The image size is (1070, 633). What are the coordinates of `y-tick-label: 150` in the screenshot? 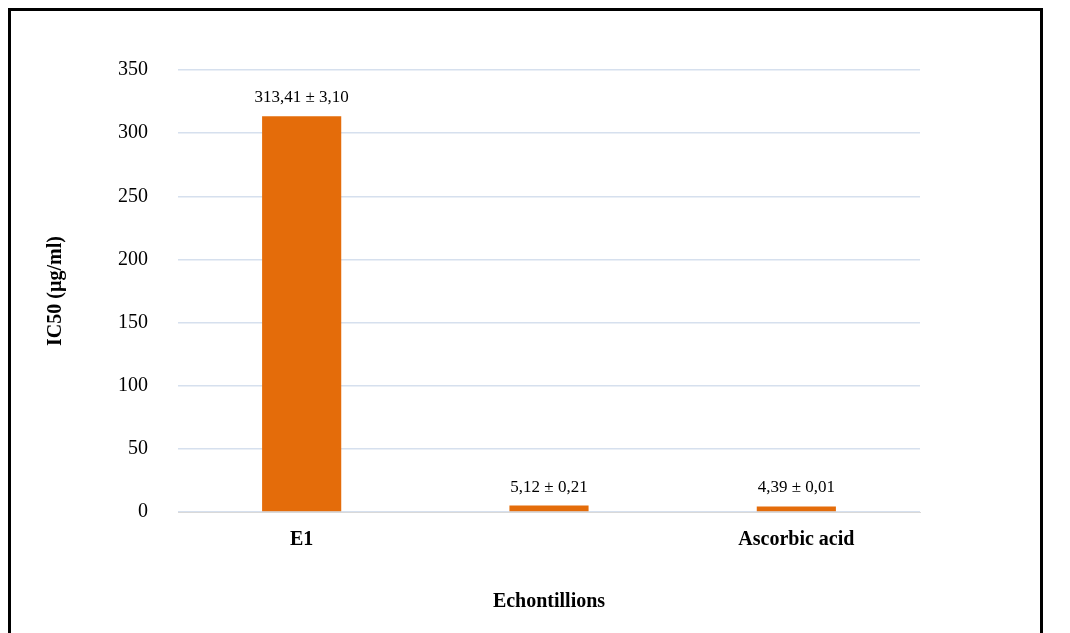 It's located at (133, 320).